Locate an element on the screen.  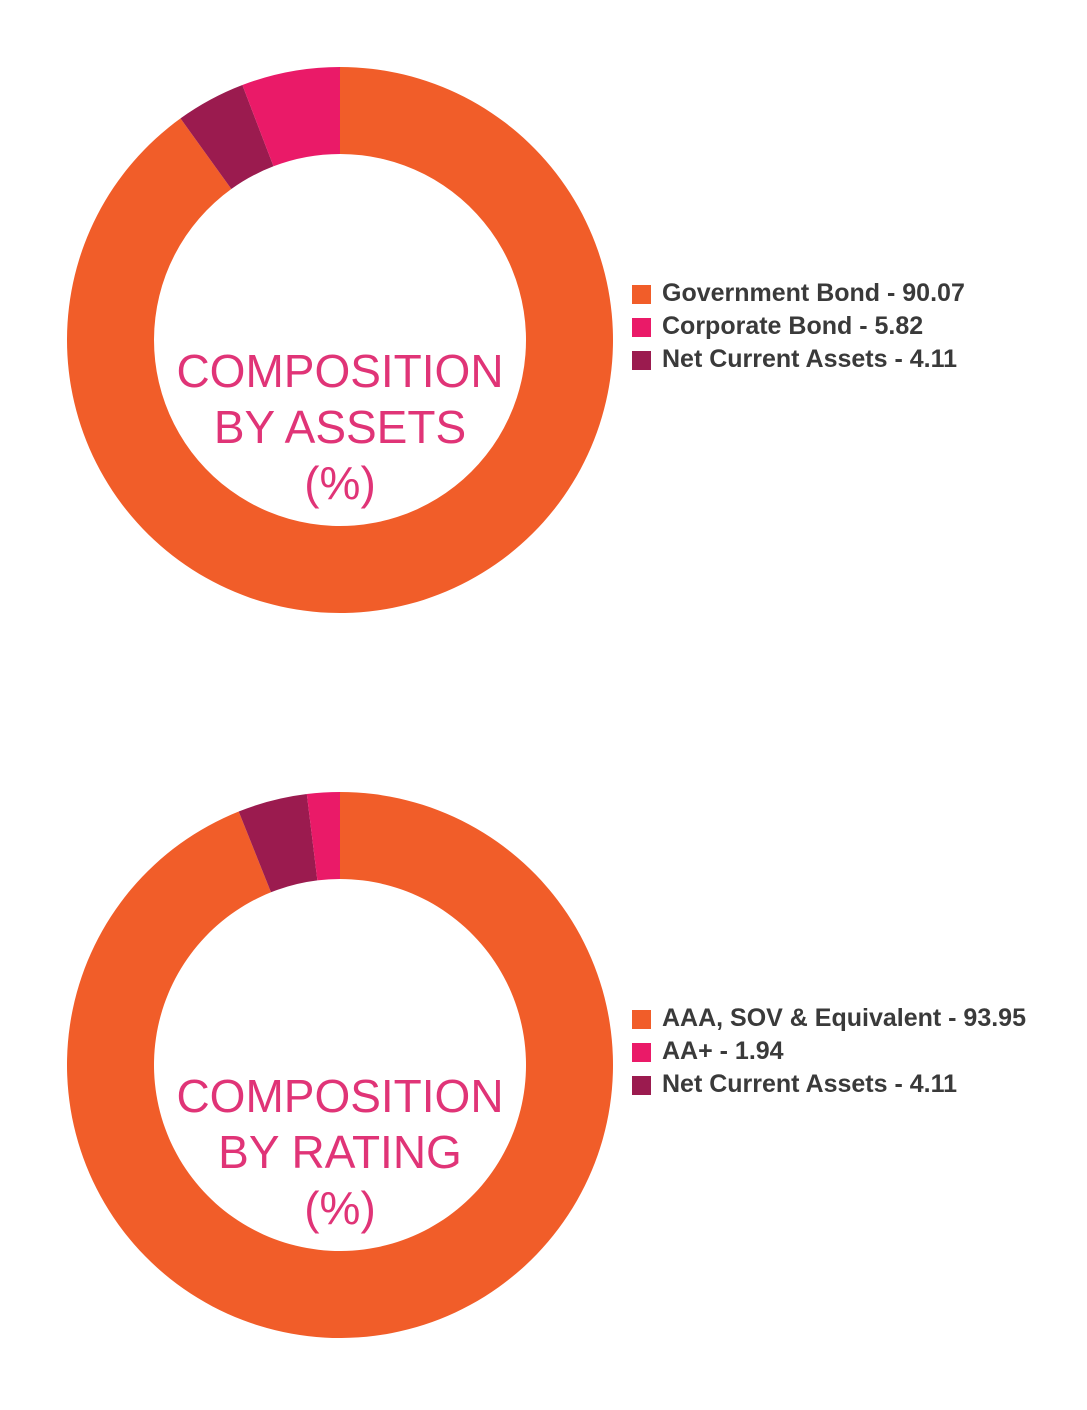
assets-title-line-3: (%) is located at coordinates (340, 483).